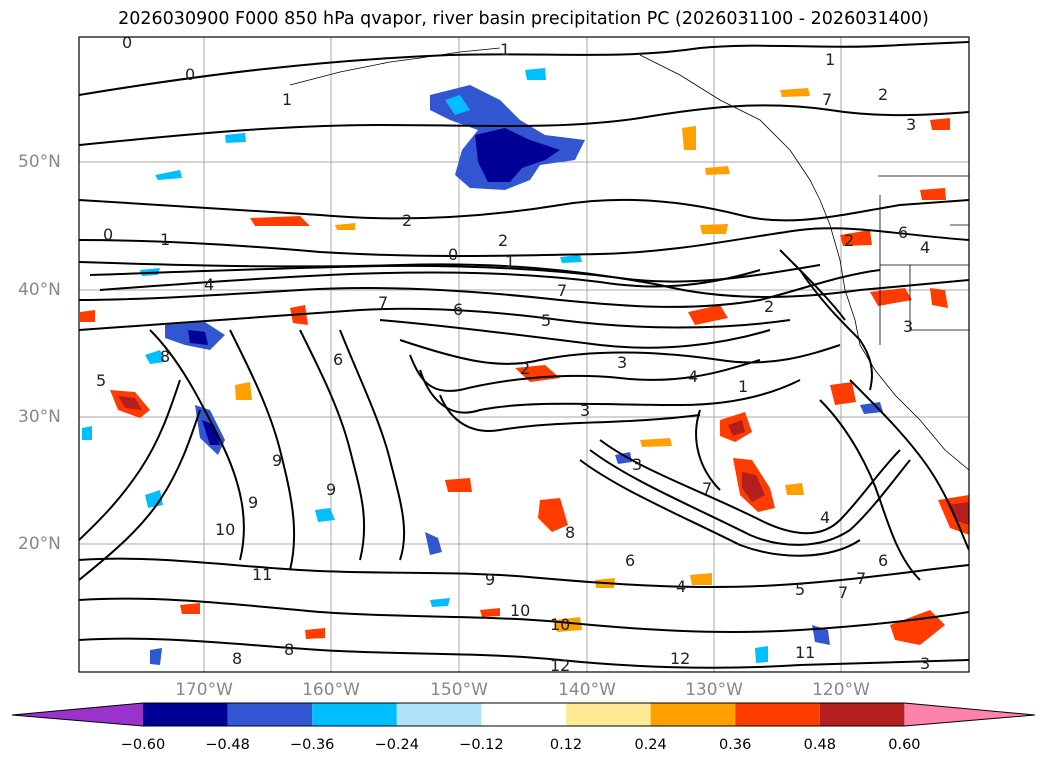 The height and width of the screenshot is (765, 1047). What do you see at coordinates (587, 690) in the screenshot?
I see `lon-label-140w: 140°W` at bounding box center [587, 690].